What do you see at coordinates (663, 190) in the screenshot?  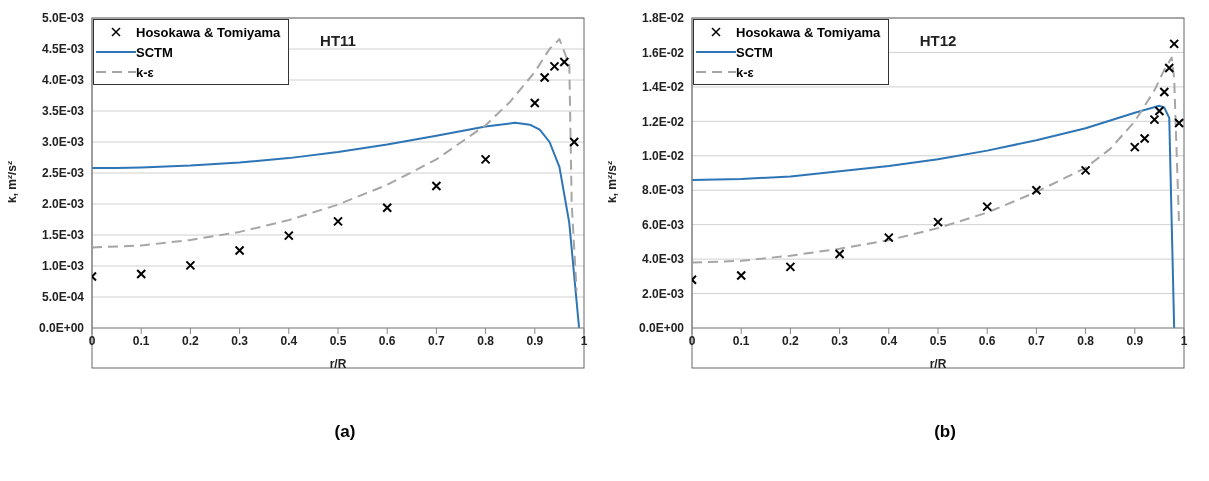 I see `y-tick-label: 8.0E-03` at bounding box center [663, 190].